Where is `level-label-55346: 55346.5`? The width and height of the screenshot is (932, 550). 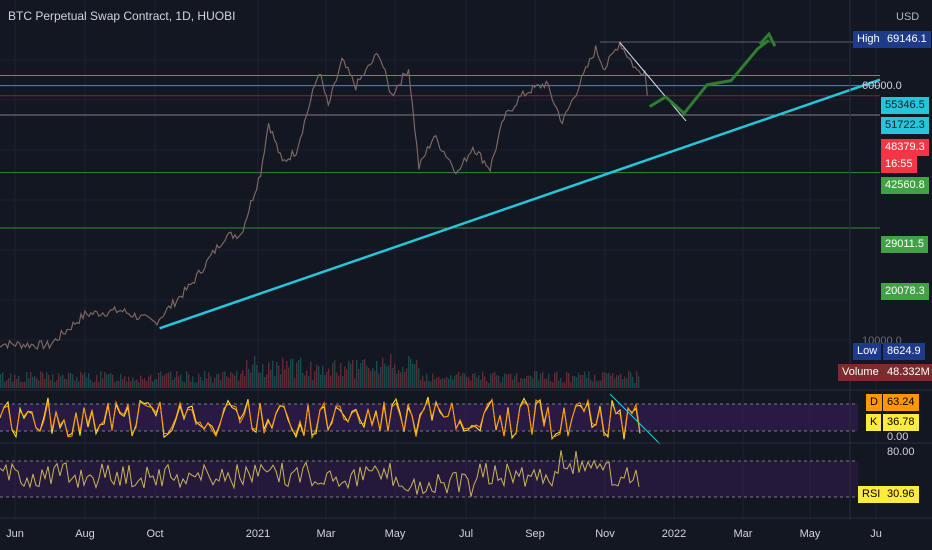 level-label-55346: 55346.5 is located at coordinates (905, 105).